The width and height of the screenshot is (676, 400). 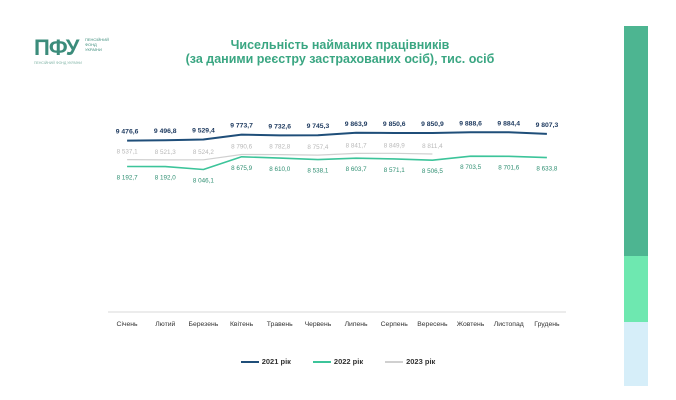 What do you see at coordinates (97, 39) in the screenshot?
I see `logo-sub-line: ПЕНСІЙНИЙ` at bounding box center [97, 39].